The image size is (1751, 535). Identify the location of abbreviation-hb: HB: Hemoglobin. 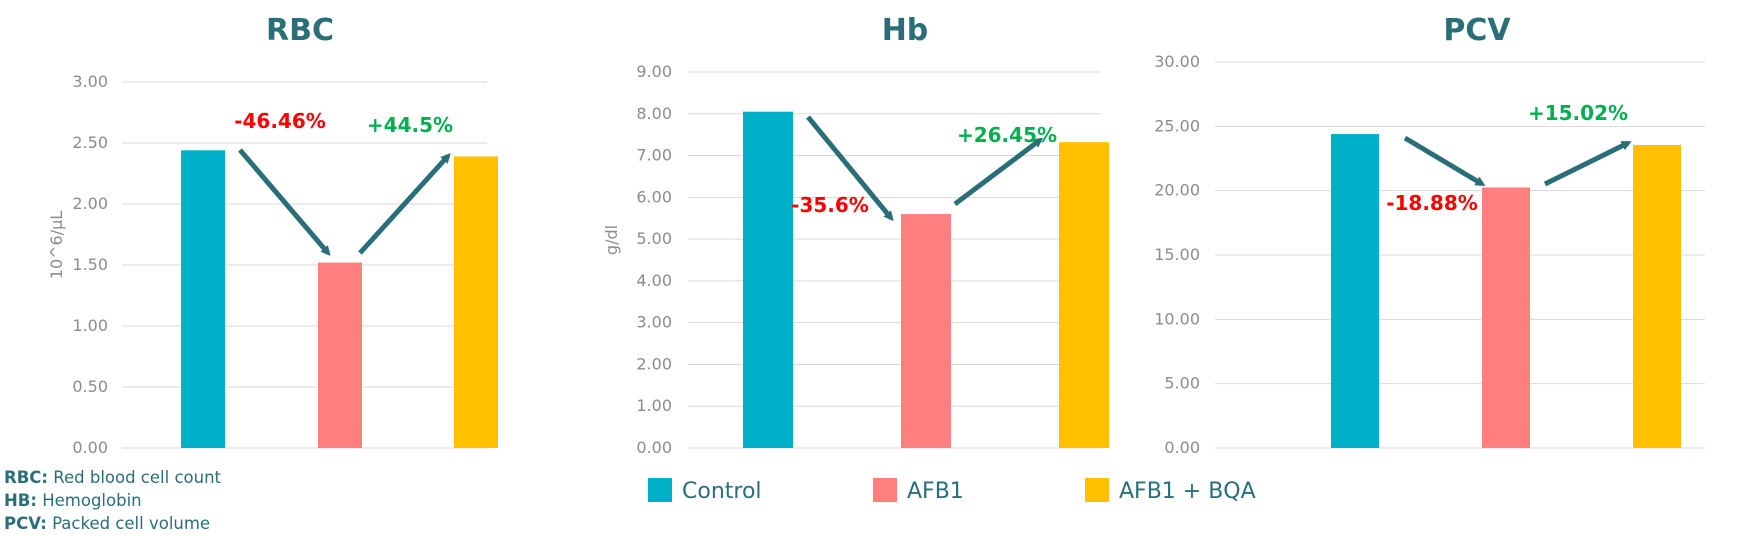
(73, 500).